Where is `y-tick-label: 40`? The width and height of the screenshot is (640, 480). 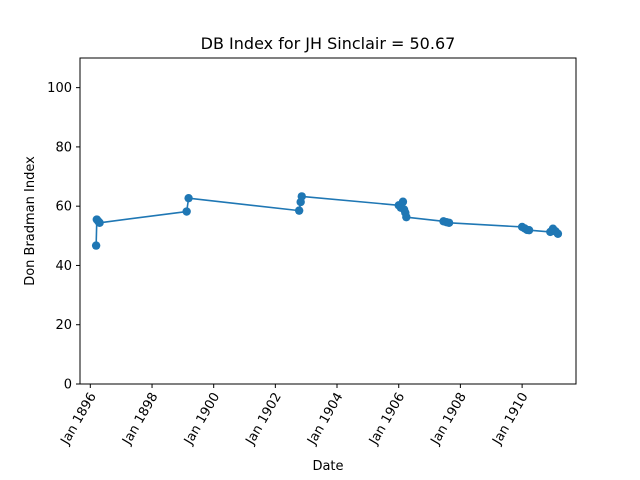 y-tick-label: 40 is located at coordinates (63, 266).